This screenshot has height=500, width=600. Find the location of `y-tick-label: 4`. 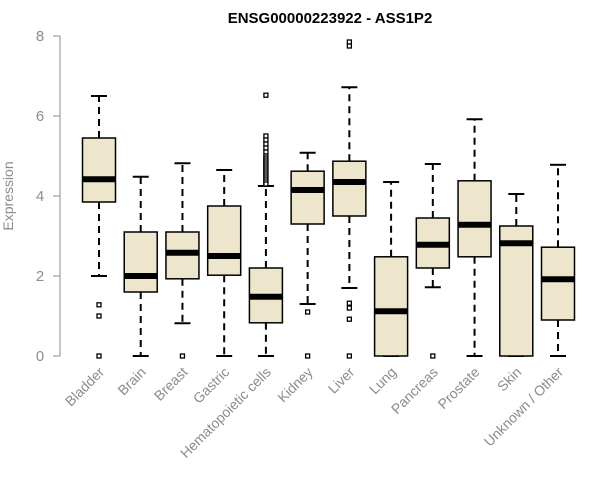

y-tick-label: 4 is located at coordinates (40, 196).